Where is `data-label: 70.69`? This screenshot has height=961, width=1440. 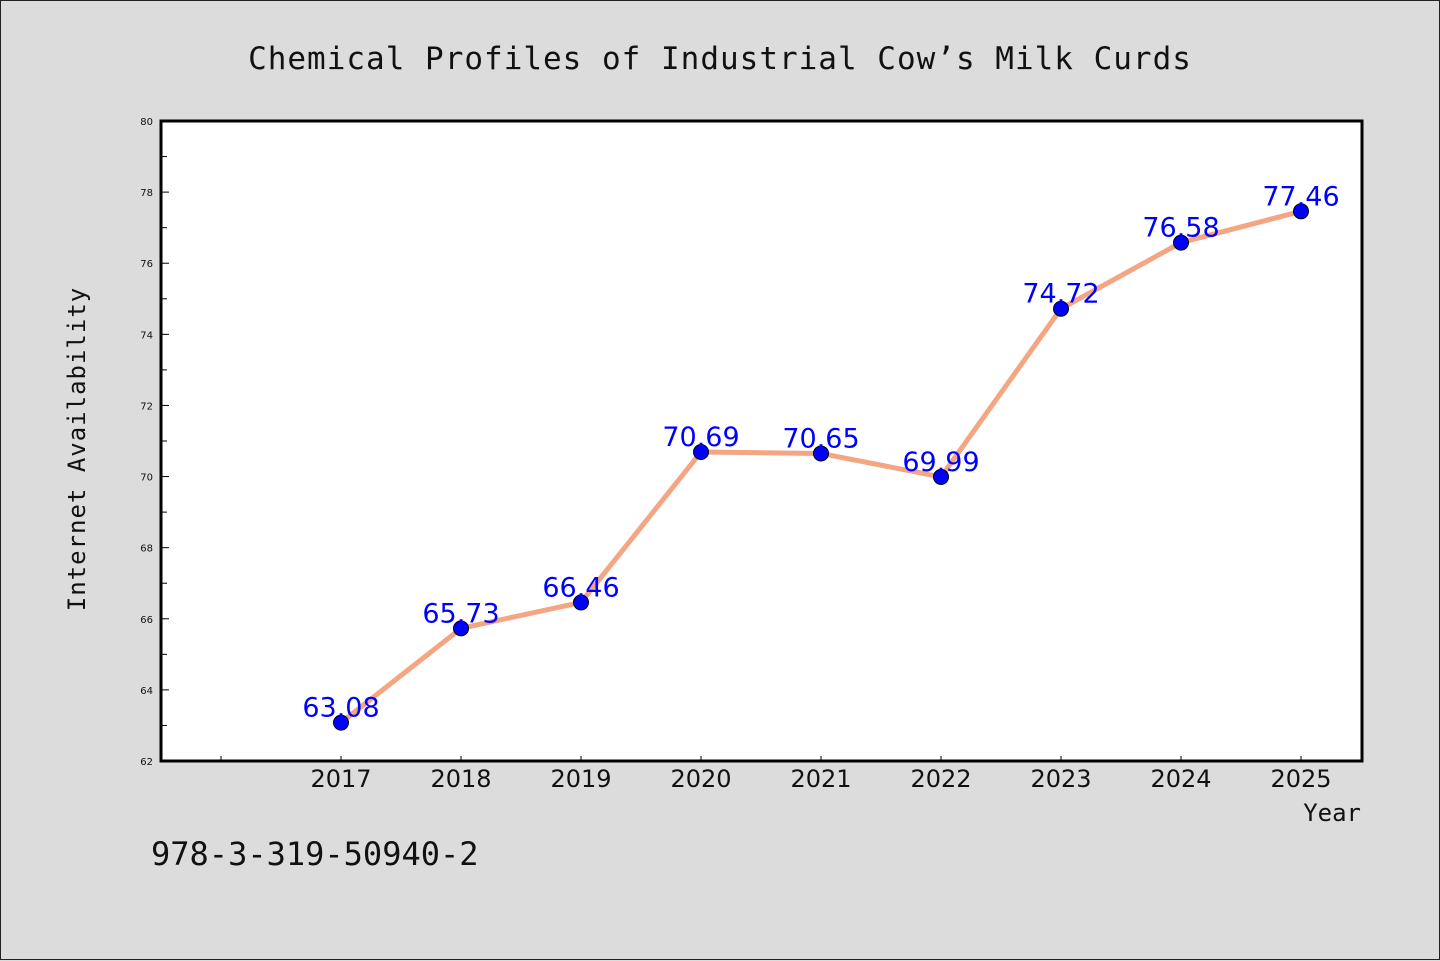 data-label: 70.69 is located at coordinates (700, 437).